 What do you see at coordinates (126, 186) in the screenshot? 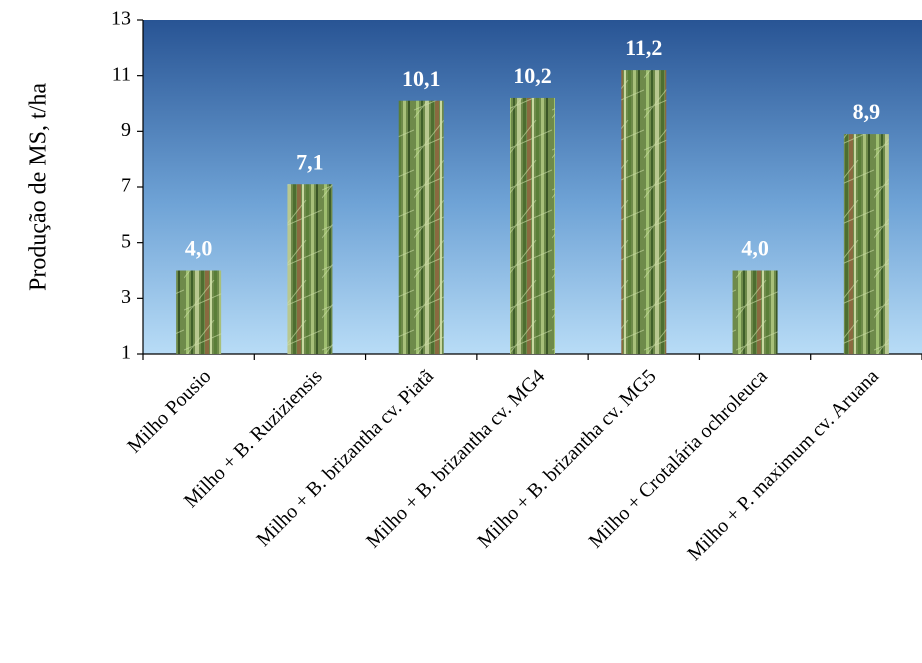
I see `y-tick-label: 7` at bounding box center [126, 186].